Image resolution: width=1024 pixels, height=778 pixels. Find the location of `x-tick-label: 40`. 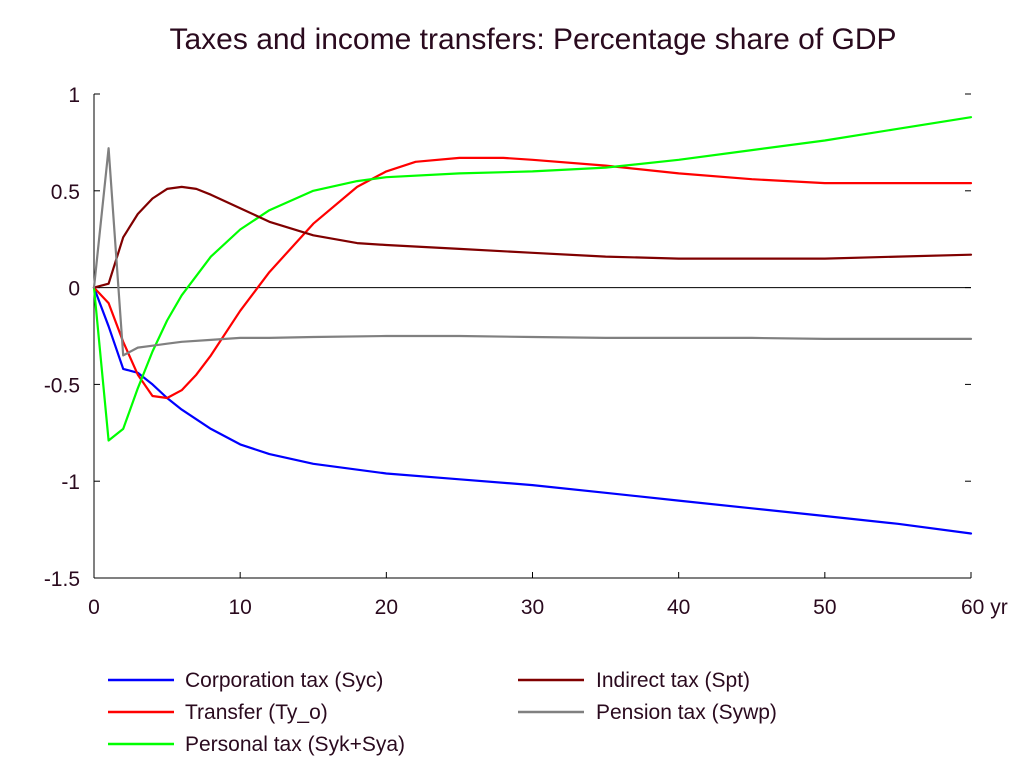

x-tick-label: 40 is located at coordinates (678, 607).